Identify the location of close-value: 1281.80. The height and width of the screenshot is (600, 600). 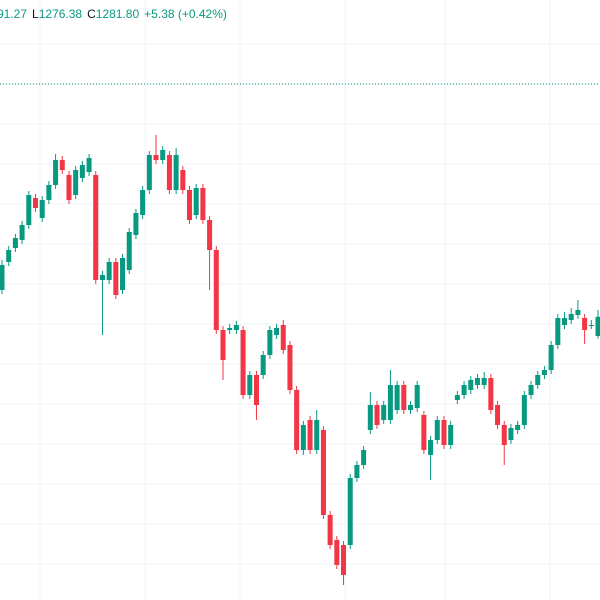
(118, 14).